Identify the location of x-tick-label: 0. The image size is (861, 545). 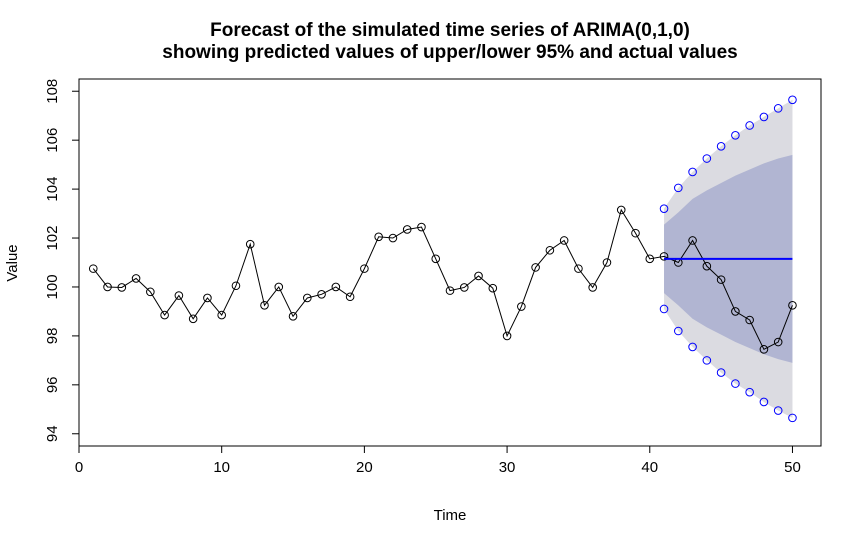
(79, 467).